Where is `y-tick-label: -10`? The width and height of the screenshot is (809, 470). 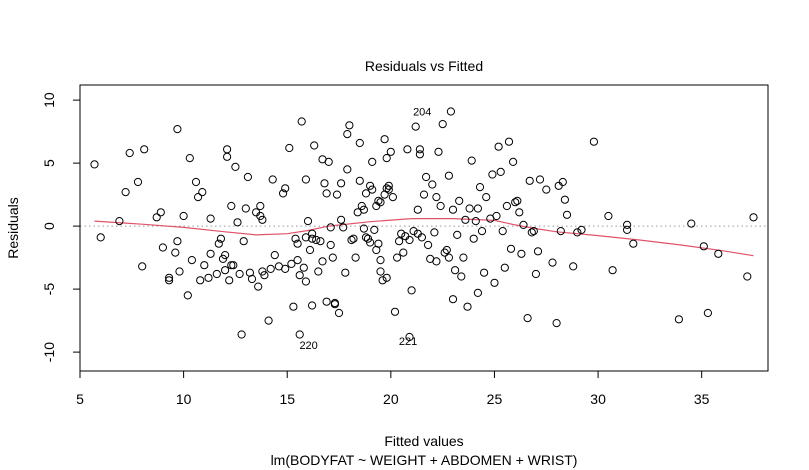 y-tick-label: -10 is located at coordinates (49, 352).